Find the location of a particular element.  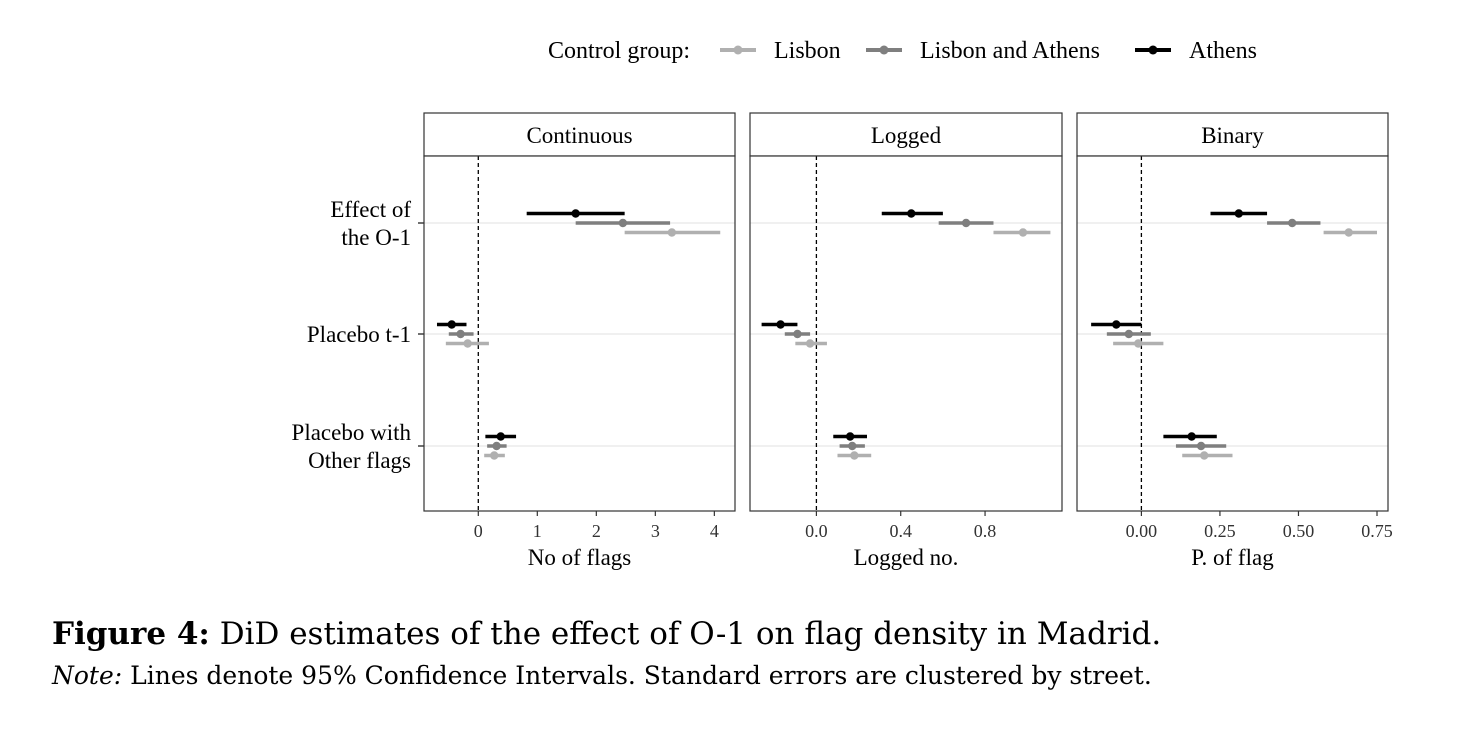

legend-entry-lisbon: Lisbon is located at coordinates (780, 51).